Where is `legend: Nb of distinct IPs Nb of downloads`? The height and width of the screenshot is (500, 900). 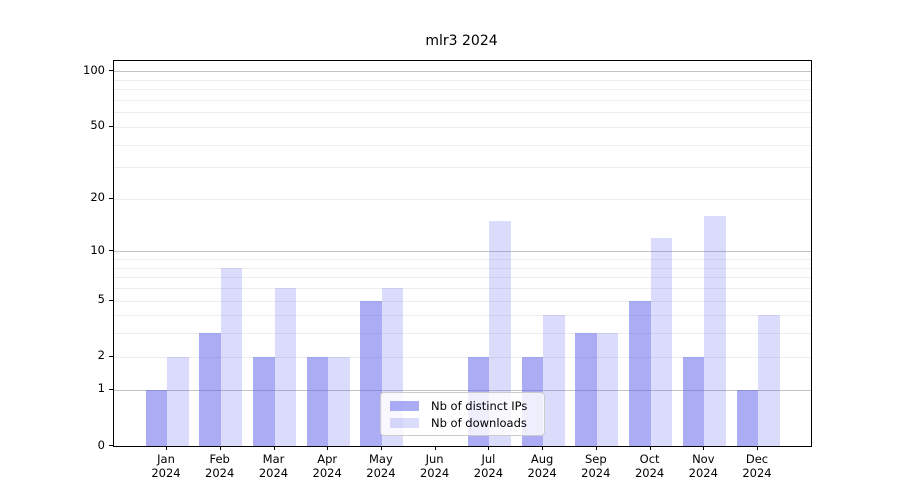 legend: Nb of distinct IPs Nb of downloads is located at coordinates (462, 414).